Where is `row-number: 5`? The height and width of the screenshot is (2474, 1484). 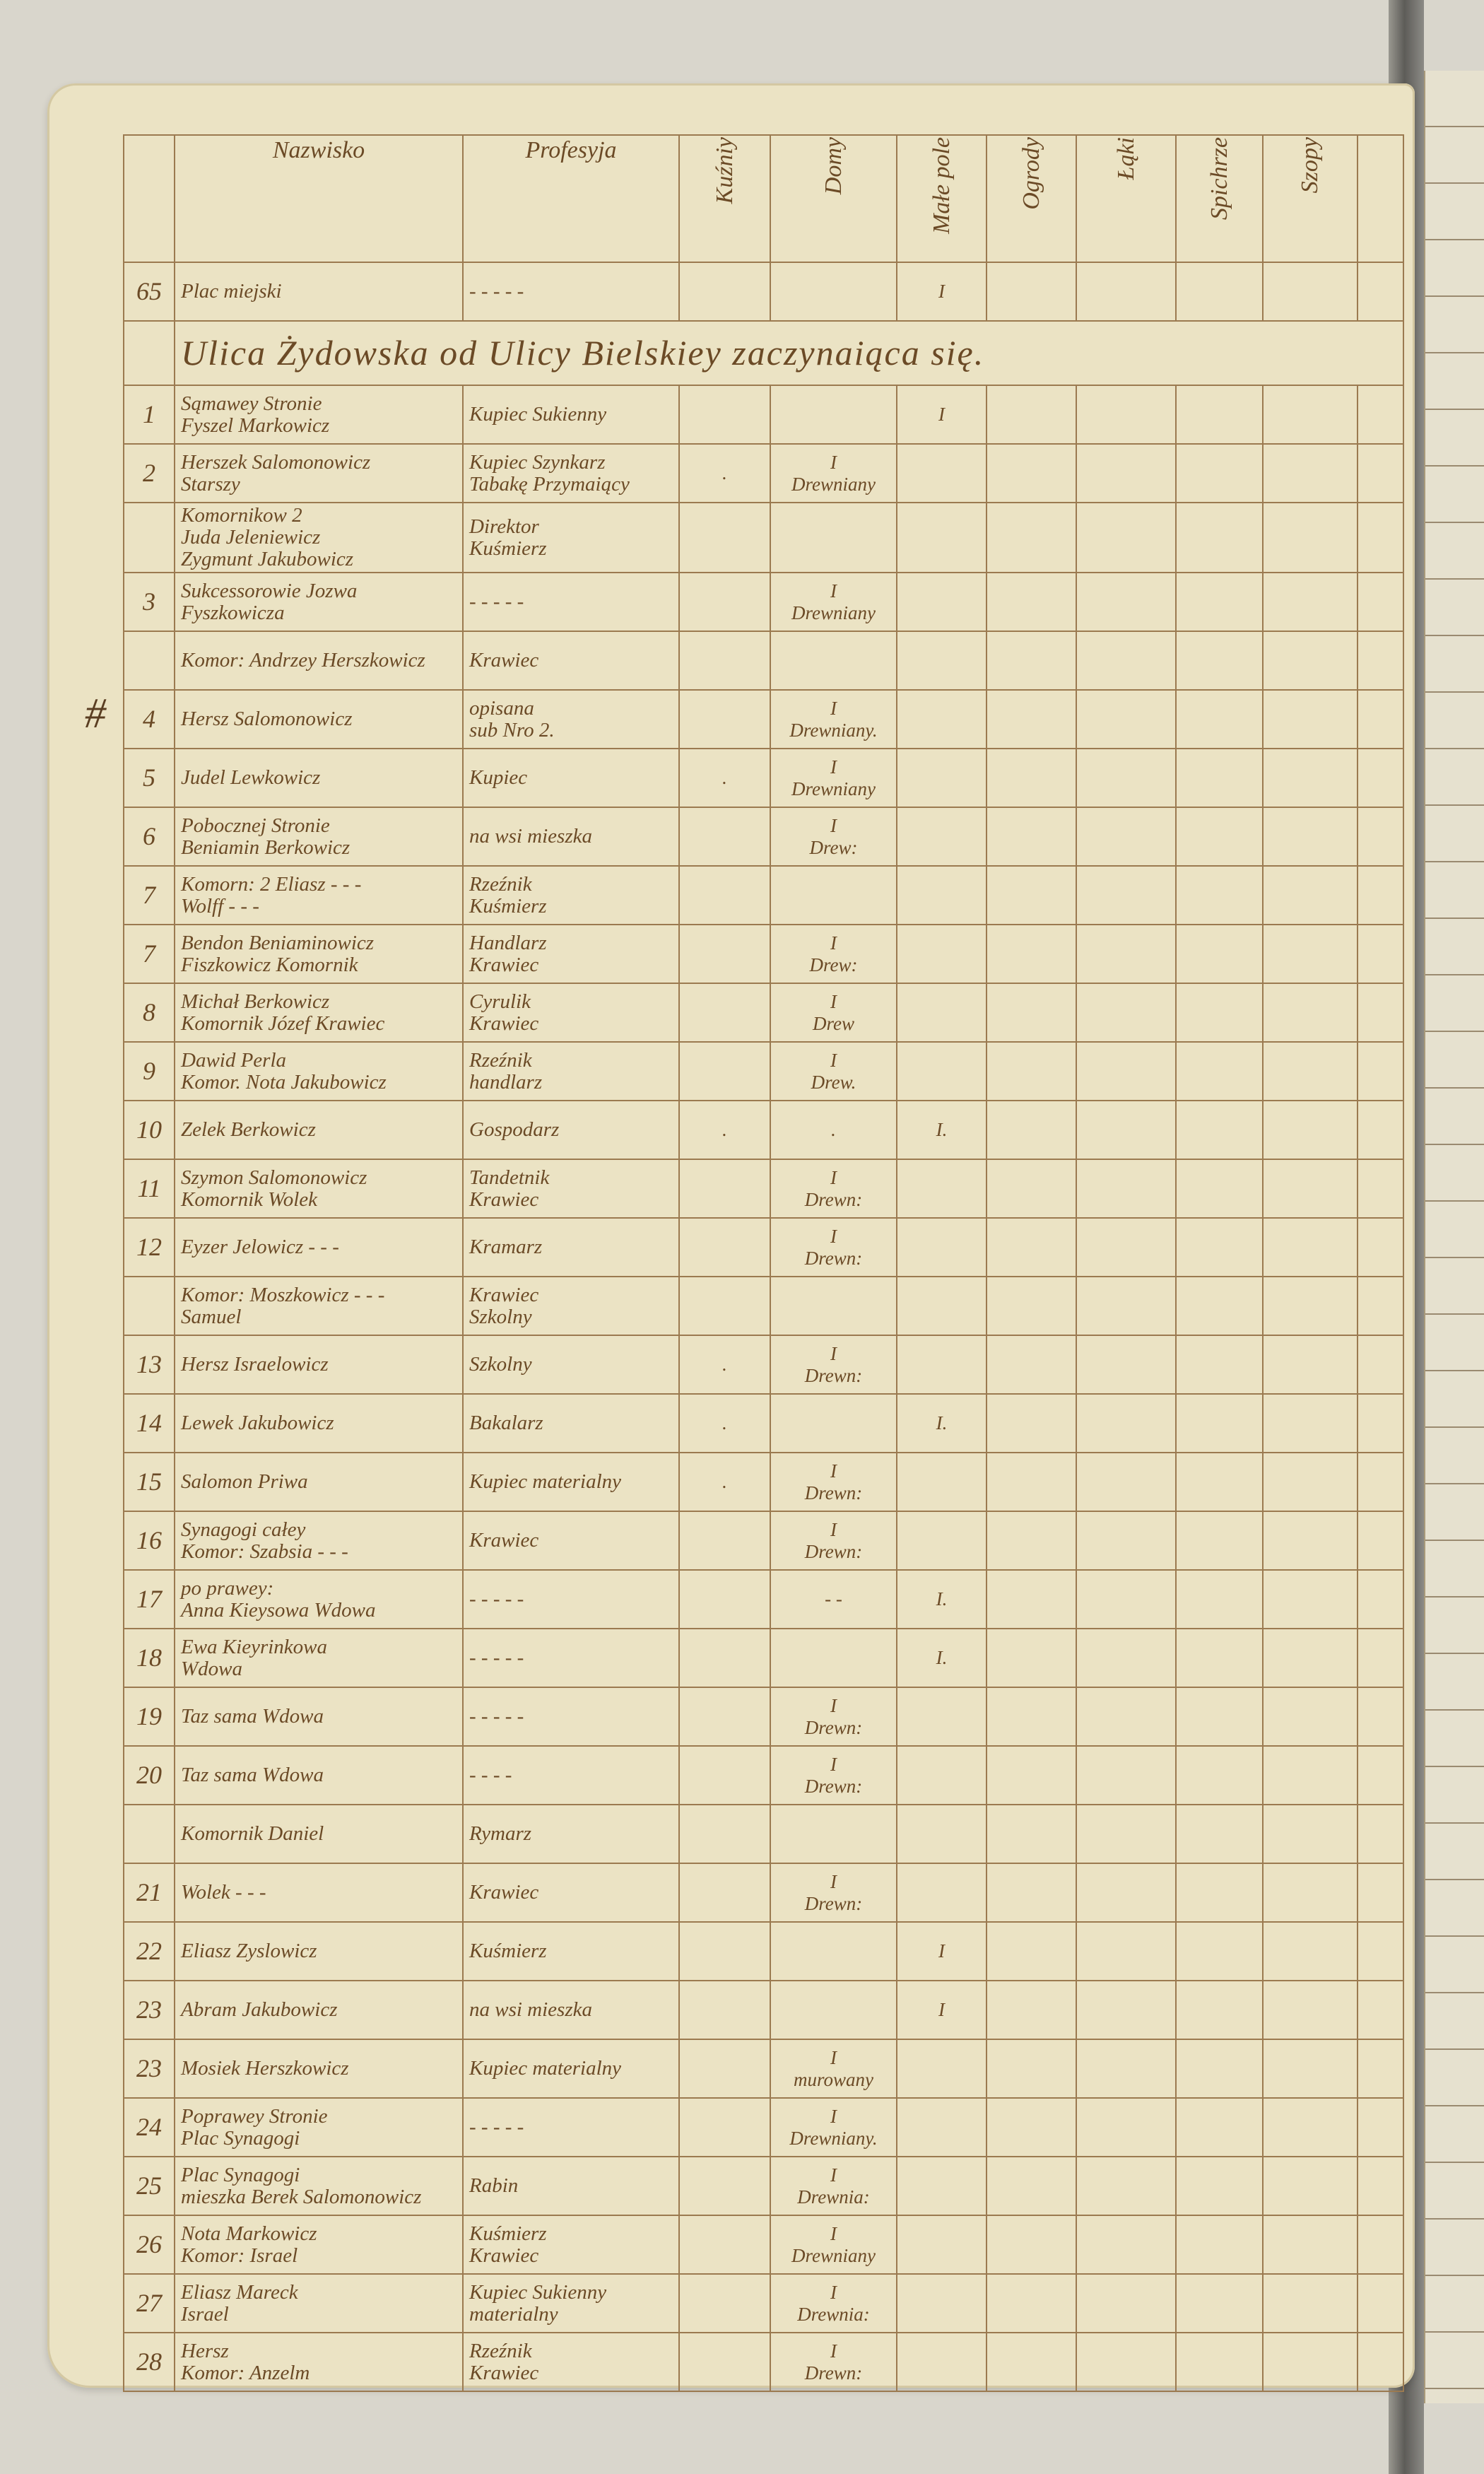 row-number: 5 is located at coordinates (149, 778).